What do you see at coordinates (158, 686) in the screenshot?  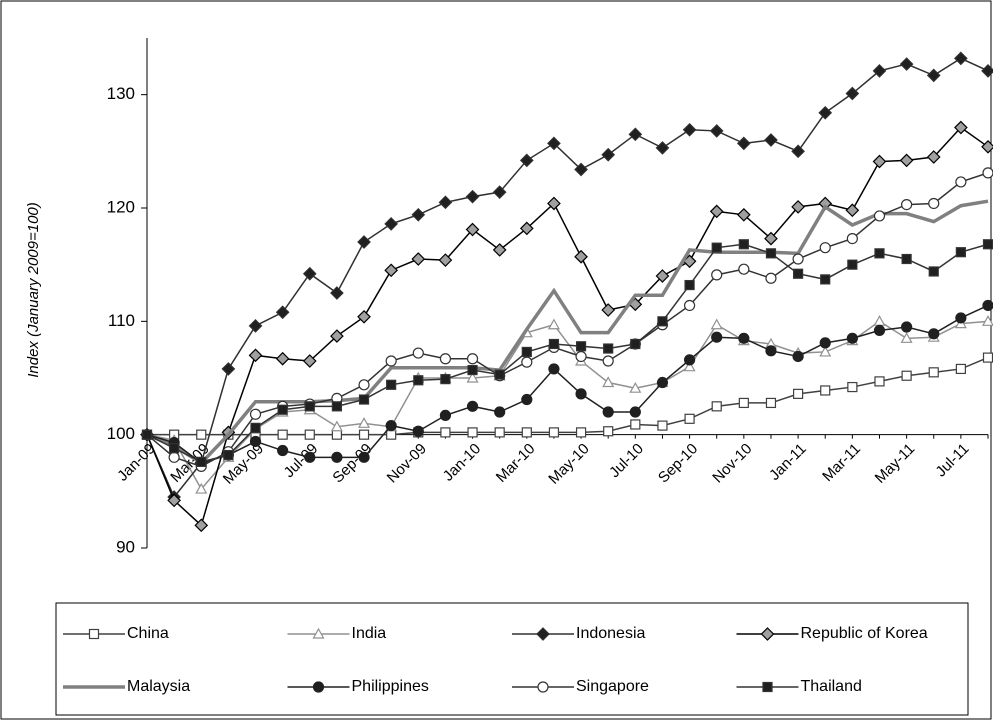 I see `legend-label: Malaysia` at bounding box center [158, 686].